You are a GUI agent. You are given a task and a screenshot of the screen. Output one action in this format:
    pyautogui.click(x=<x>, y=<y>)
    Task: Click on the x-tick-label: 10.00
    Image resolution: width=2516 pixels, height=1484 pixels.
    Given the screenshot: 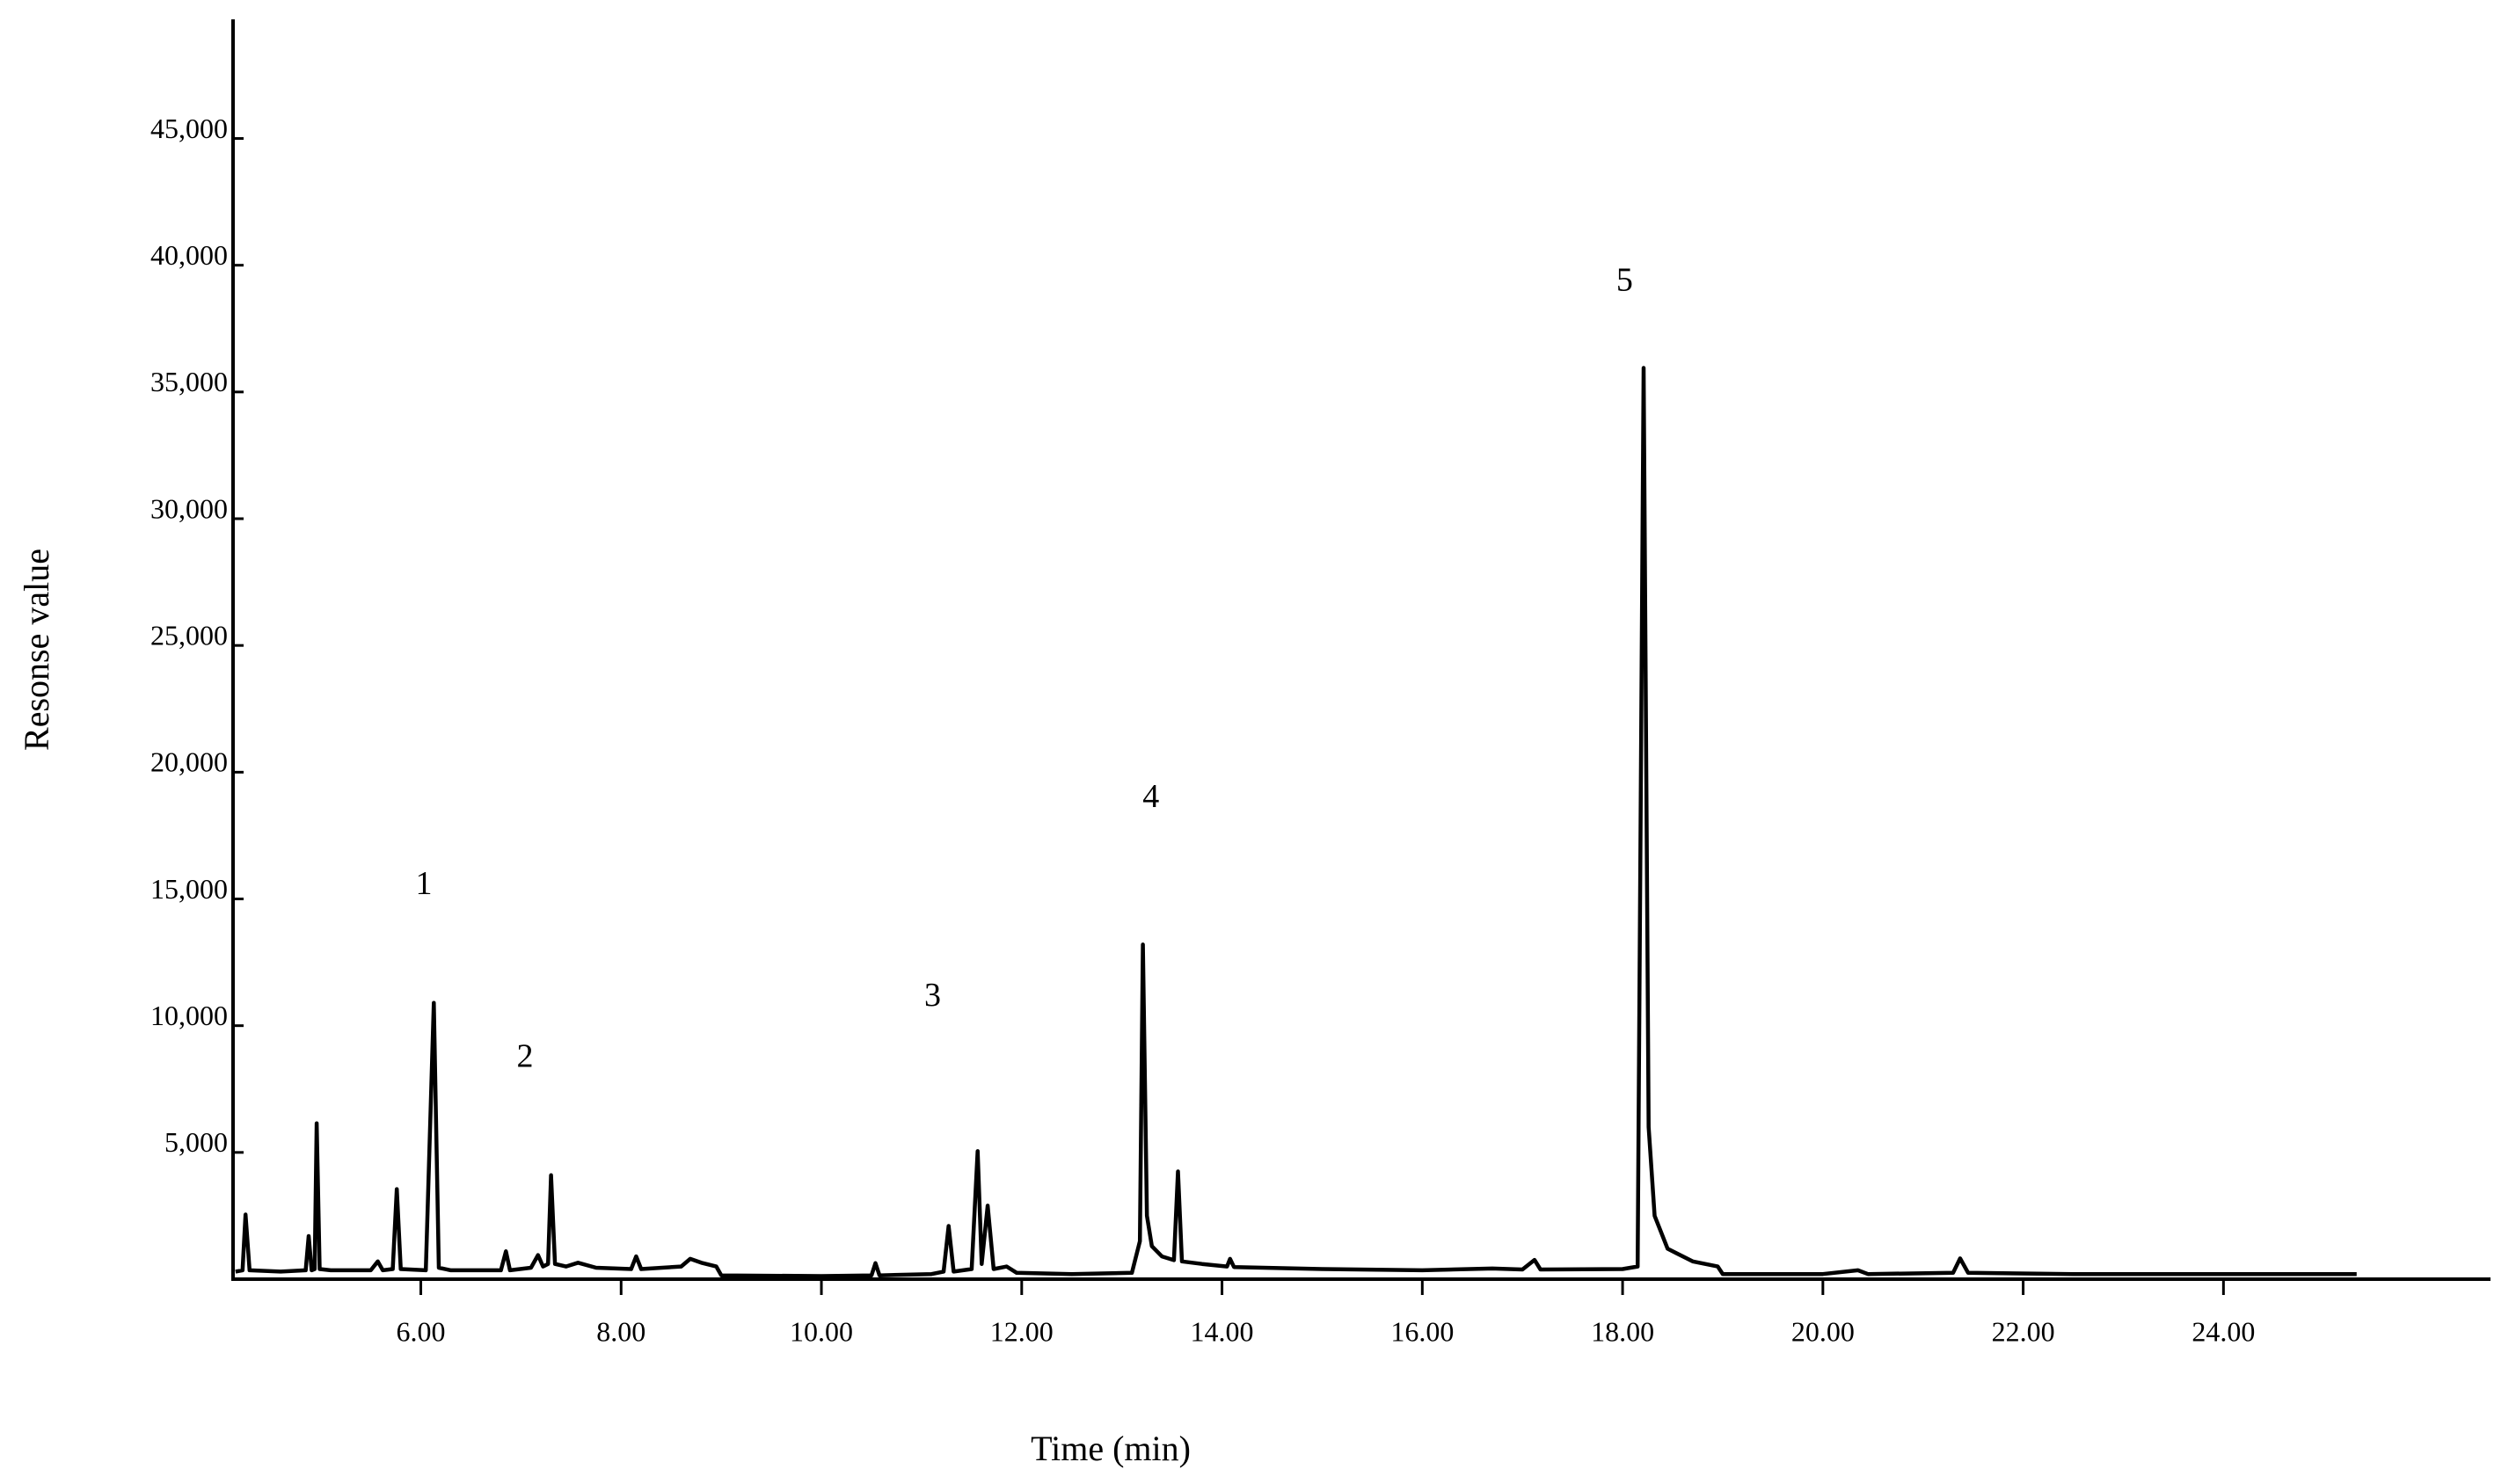 What is the action you would take?
    pyautogui.click(x=822, y=1331)
    